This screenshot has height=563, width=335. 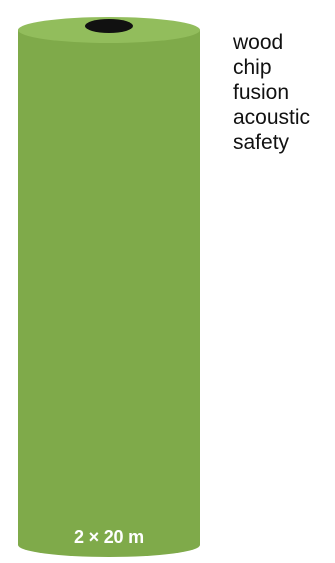 What do you see at coordinates (258, 42) in the screenshot?
I see `feature-item: wood` at bounding box center [258, 42].